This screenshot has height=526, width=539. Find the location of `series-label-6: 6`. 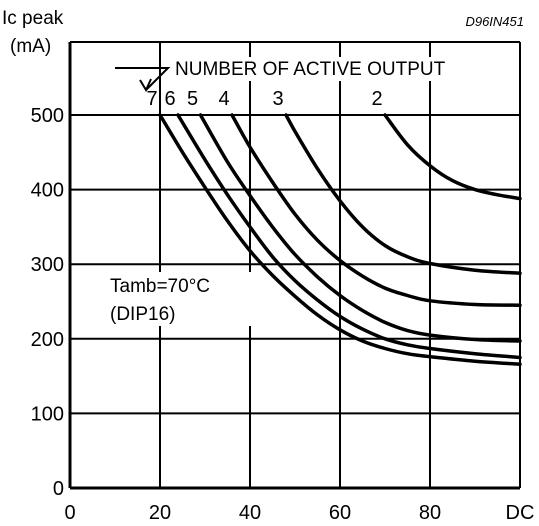

series-label-6: 6 is located at coordinates (169, 99).